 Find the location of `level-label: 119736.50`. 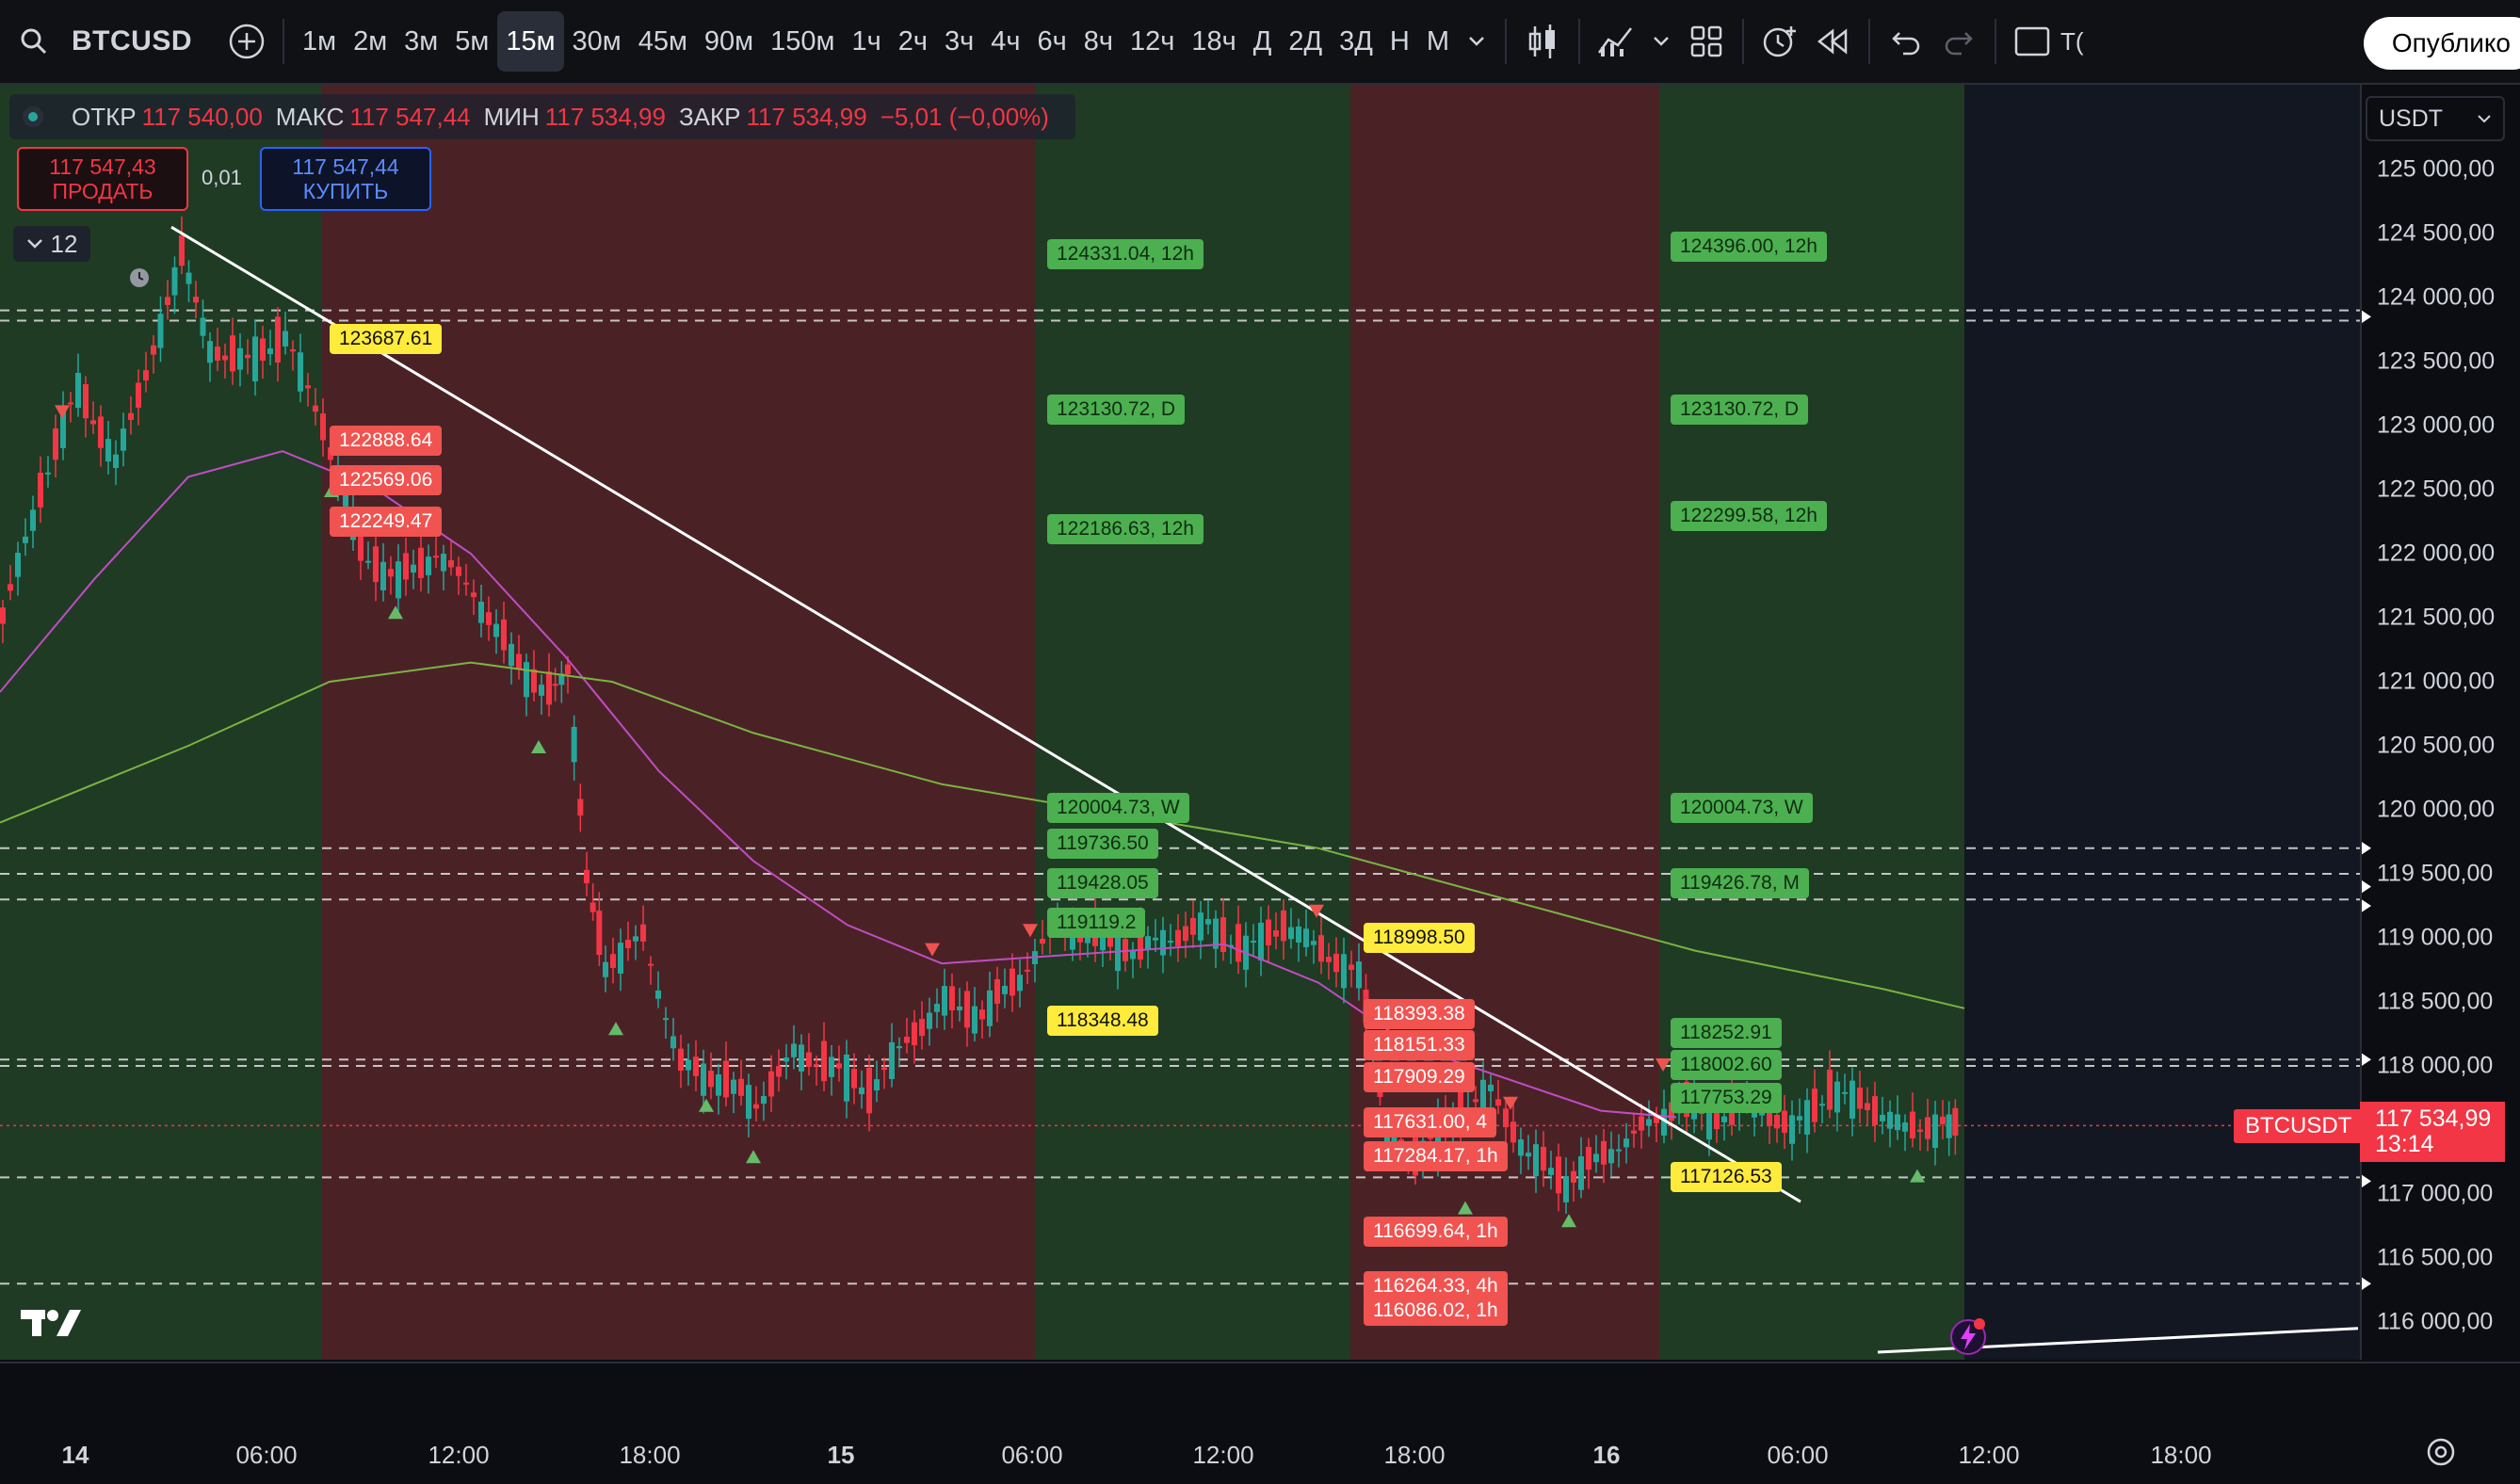

level-label: 119736.50 is located at coordinates (1102, 844).